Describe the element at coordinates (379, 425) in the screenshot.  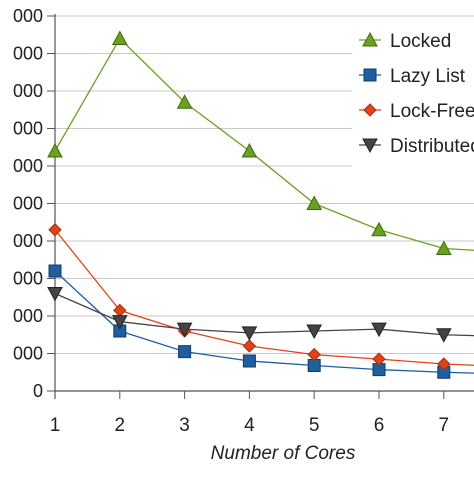
I see `x-tick-label: 6` at that location.